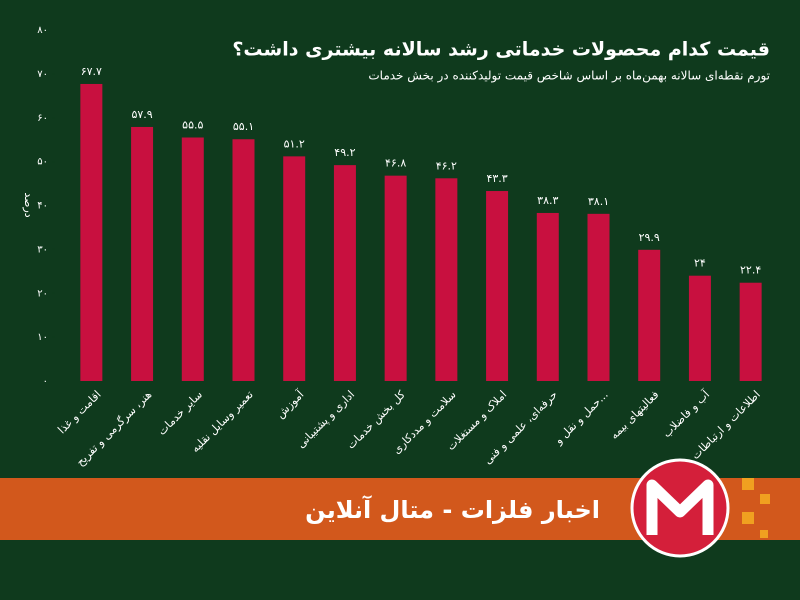 This screenshot has height=600, width=800. I want to click on y-tick-label: ۰, so click(45, 381).